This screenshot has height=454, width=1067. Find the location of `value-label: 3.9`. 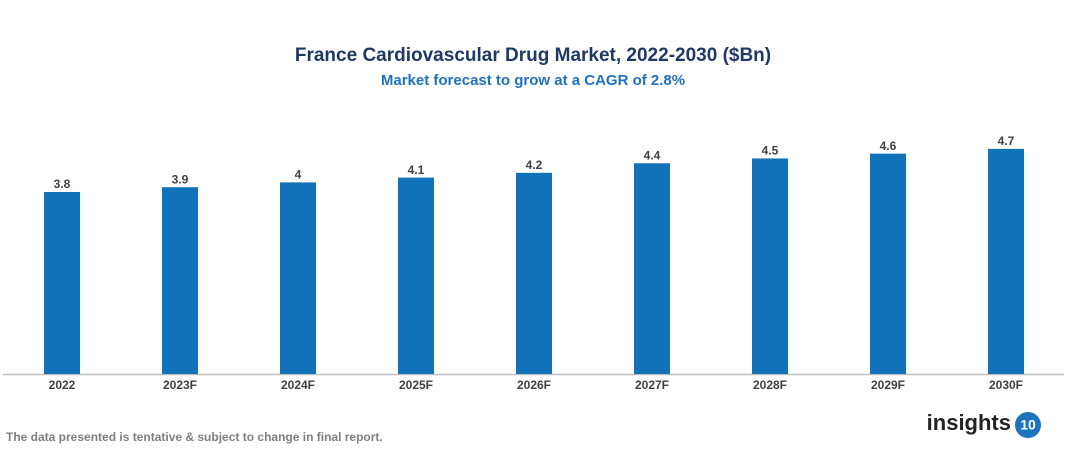

value-label: 3.9 is located at coordinates (180, 179).